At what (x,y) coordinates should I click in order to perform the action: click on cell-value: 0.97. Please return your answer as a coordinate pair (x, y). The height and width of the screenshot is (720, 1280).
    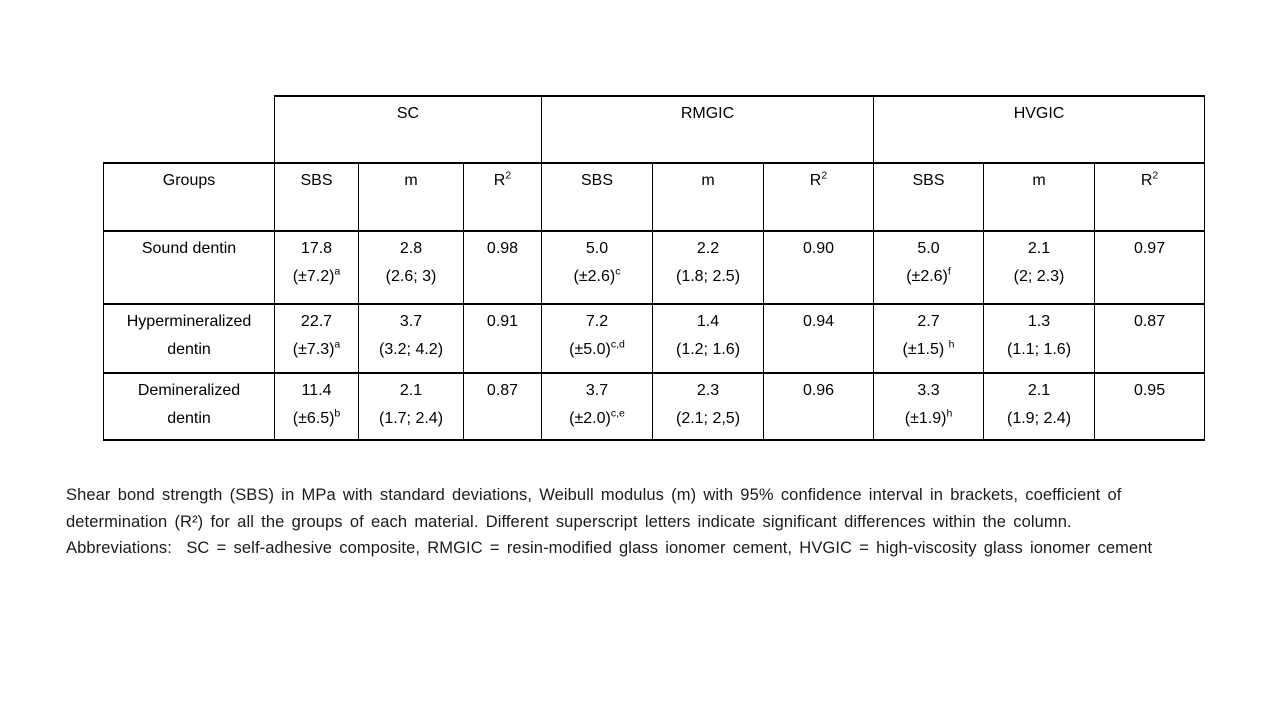
    Looking at the image, I should click on (1149, 248).